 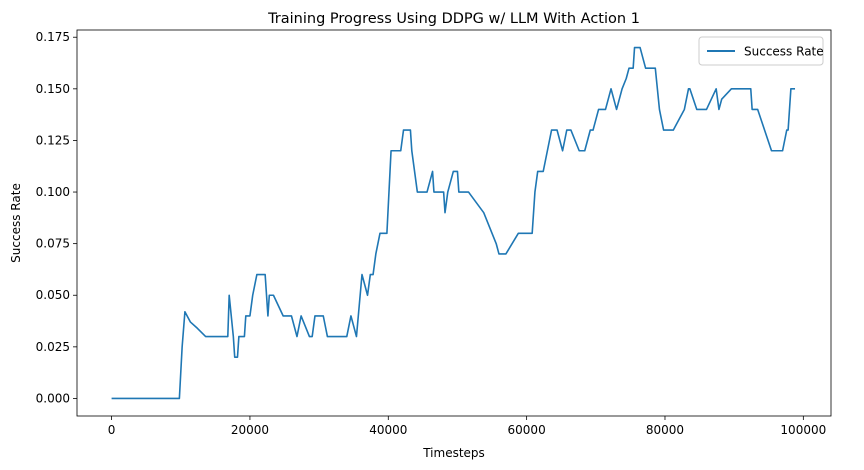 I want to click on x-tick-label: 20000, so click(x=250, y=430).